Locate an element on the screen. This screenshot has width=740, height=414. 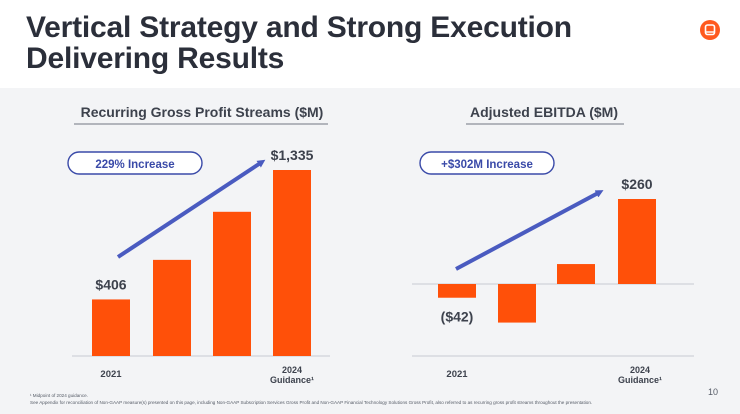
chart1-xtick-2024-line1: 2024 is located at coordinates (292, 370).